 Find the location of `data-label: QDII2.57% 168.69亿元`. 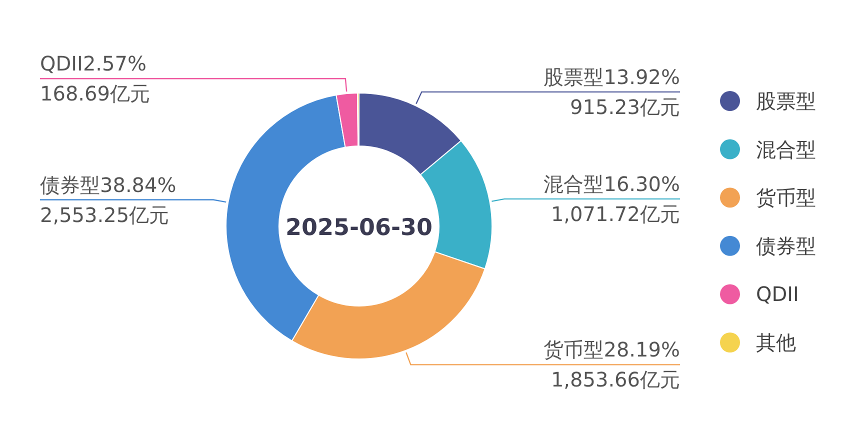

data-label: QDII2.57% 168.69亿元 is located at coordinates (95, 79).